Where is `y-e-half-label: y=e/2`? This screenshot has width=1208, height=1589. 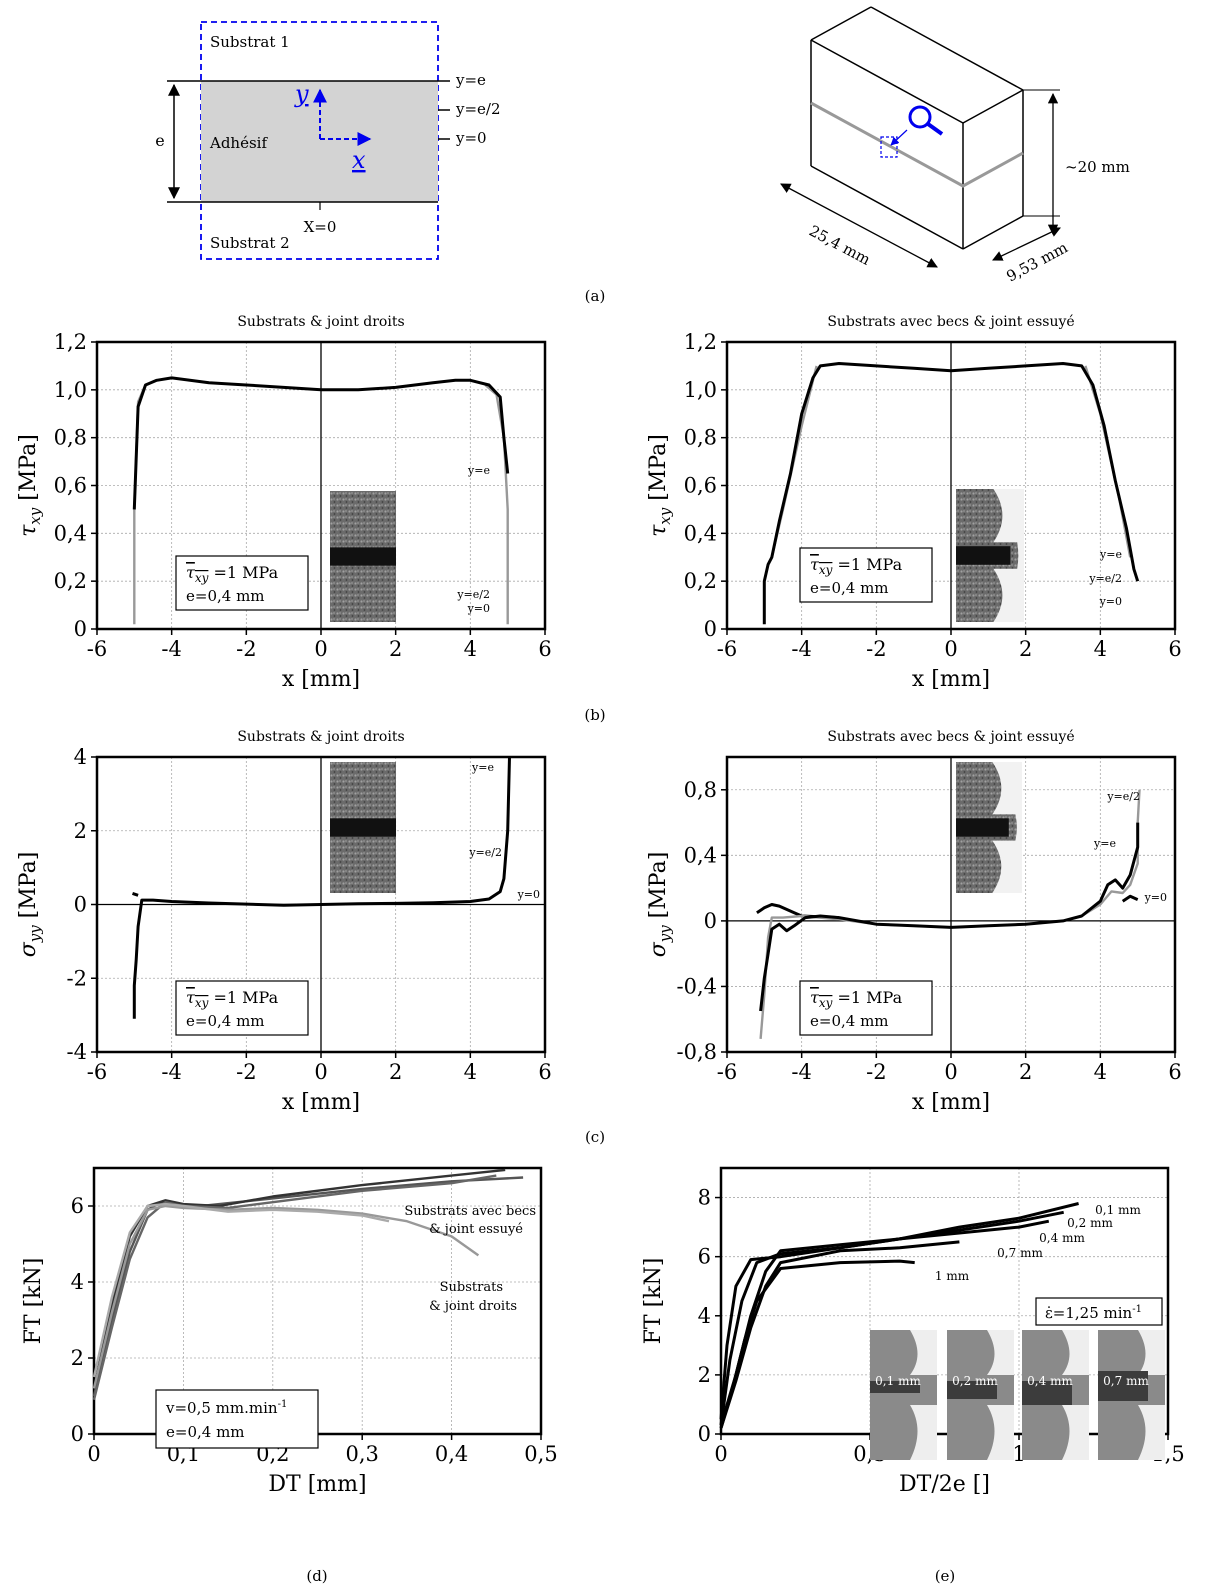 y-e-half-label: y=e/2 is located at coordinates (478, 109).